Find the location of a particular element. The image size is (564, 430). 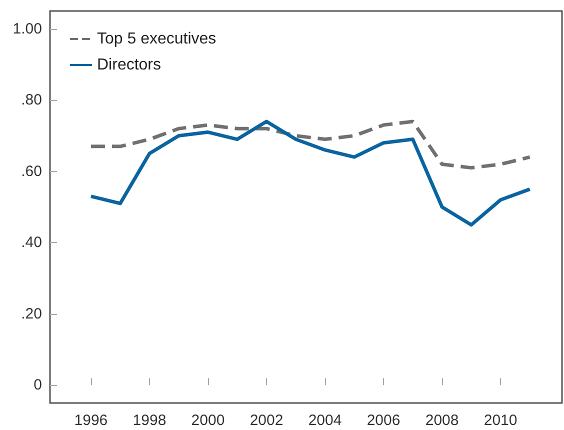

x-tick-label: 2006 is located at coordinates (383, 420).